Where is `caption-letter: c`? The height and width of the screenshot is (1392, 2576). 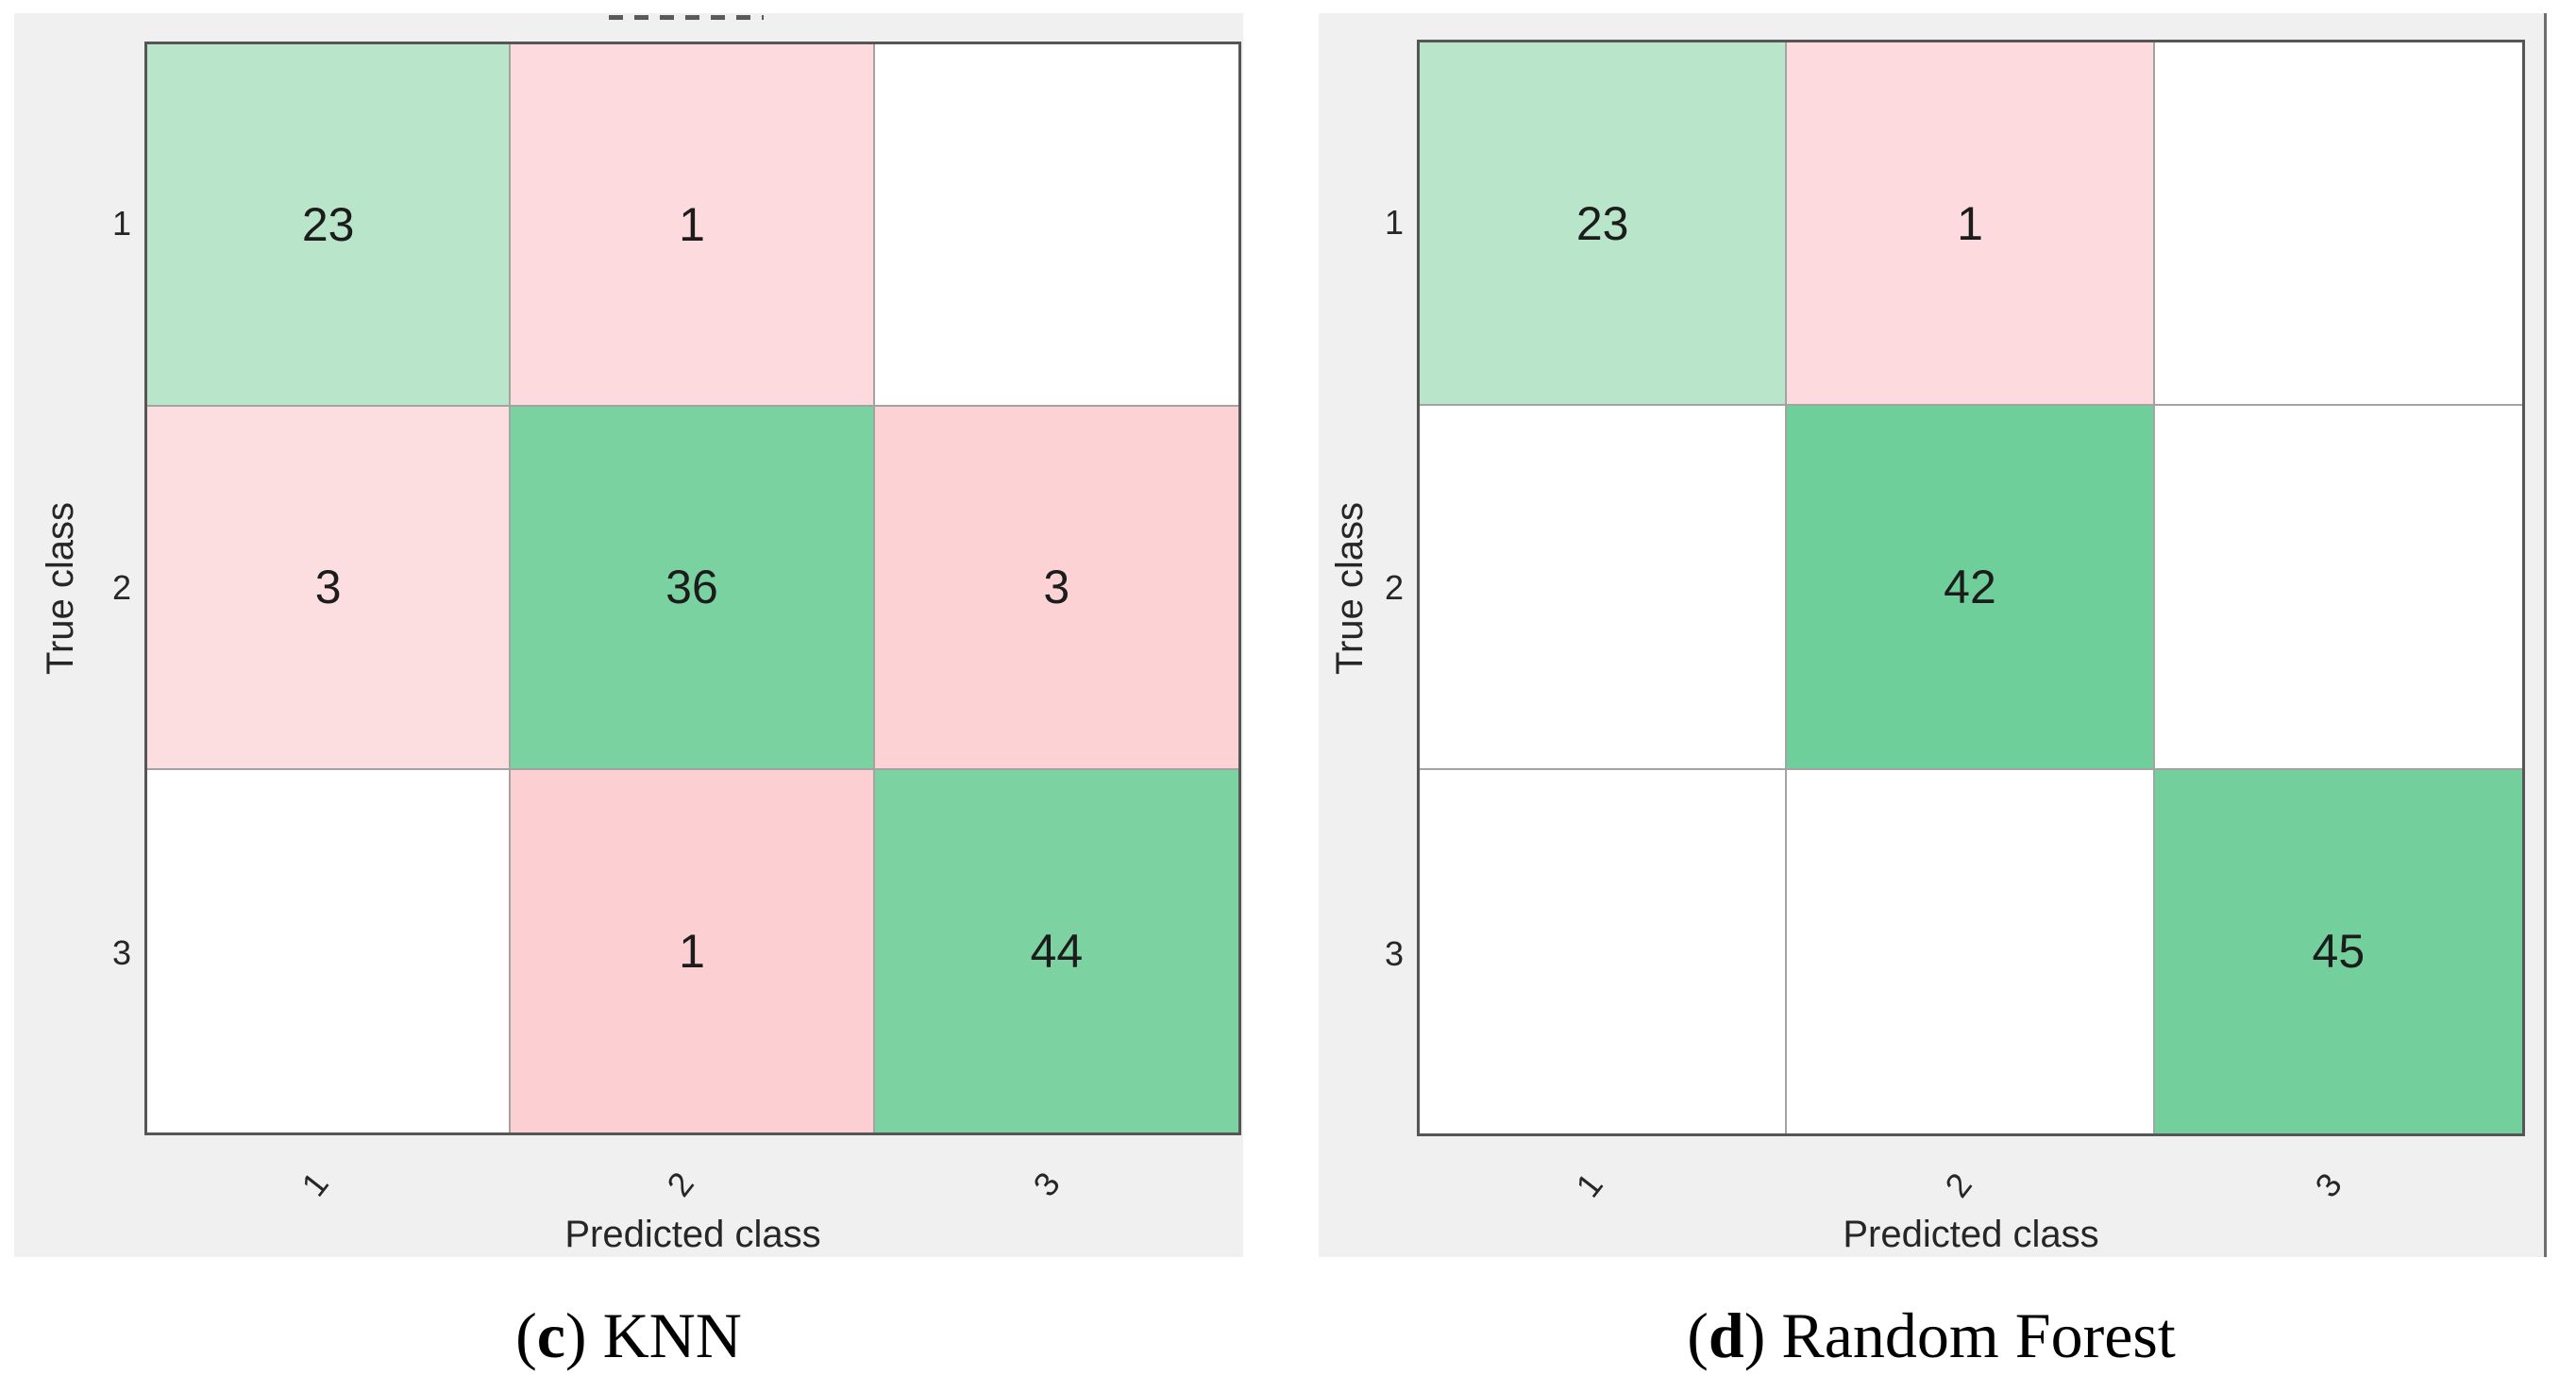
caption-letter: c is located at coordinates (551, 1336).